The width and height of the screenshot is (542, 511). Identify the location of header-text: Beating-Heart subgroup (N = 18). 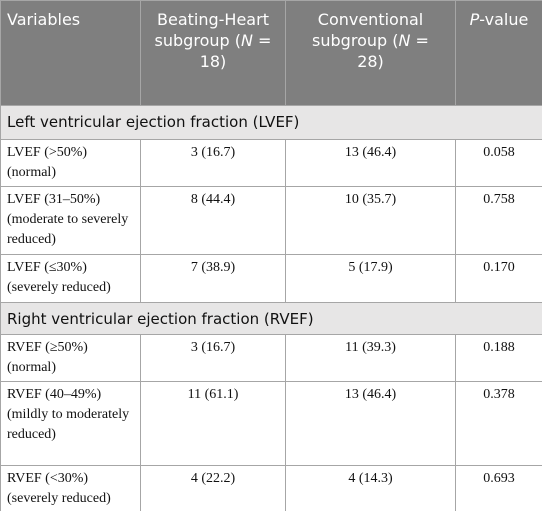
(213, 40).